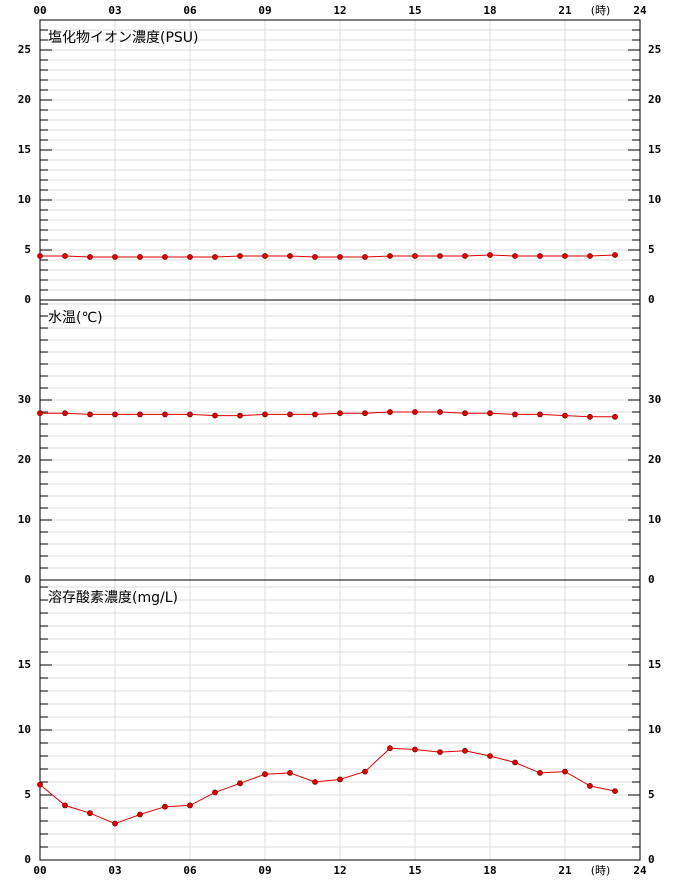 This screenshot has height=880, width=680. Describe the element at coordinates (640, 10) in the screenshot. I see `x-tick-label: 24` at that location.